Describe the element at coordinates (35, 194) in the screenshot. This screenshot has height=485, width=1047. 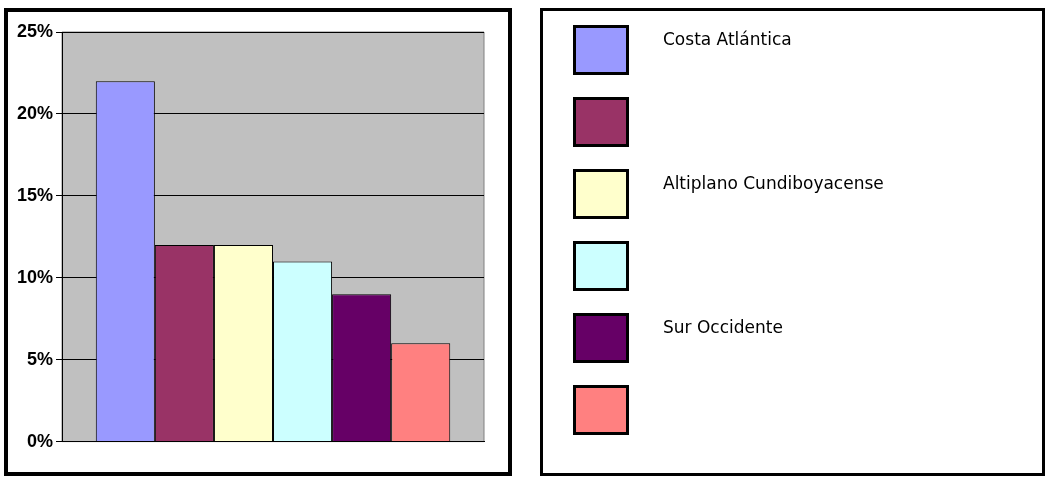
I see `y-tick-label: 15%` at that location.